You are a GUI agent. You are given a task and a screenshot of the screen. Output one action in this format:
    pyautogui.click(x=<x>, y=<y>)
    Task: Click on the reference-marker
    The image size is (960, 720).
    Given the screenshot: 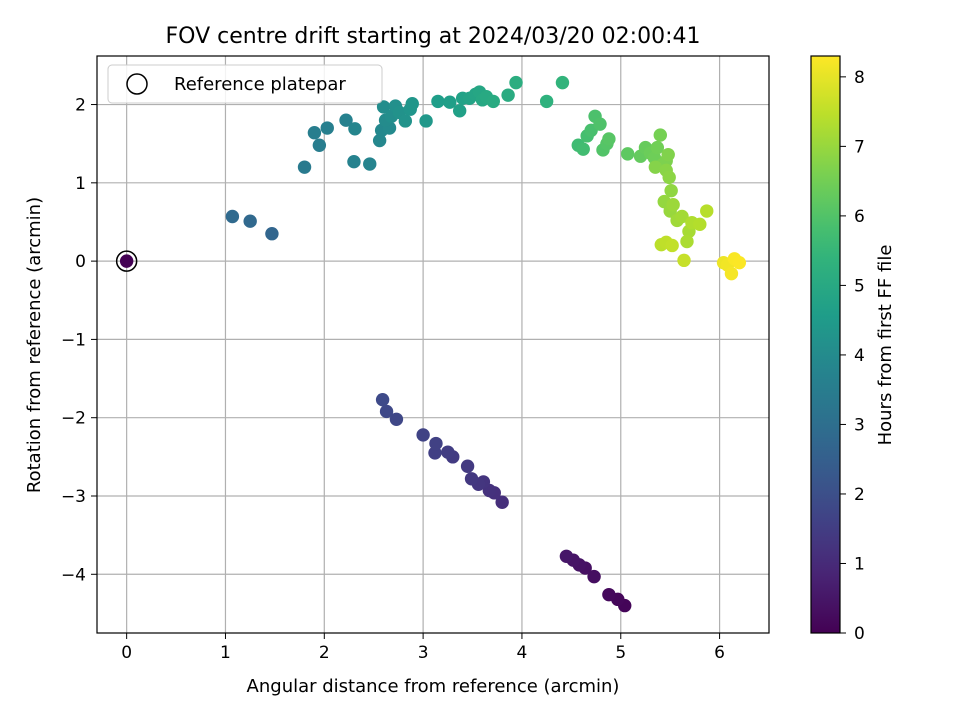 What is the action you would take?
    pyautogui.click(x=126, y=261)
    